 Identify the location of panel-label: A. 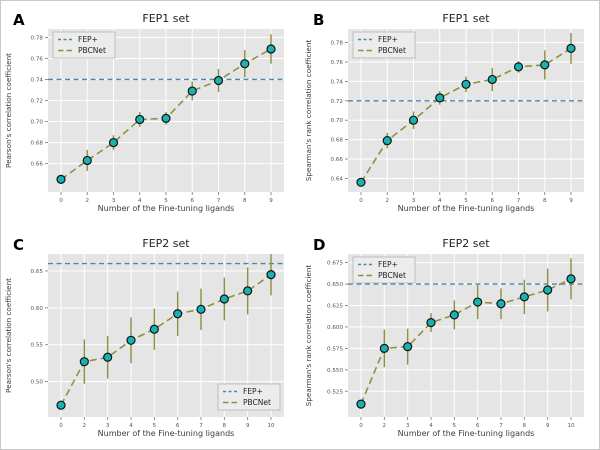
(19, 20).